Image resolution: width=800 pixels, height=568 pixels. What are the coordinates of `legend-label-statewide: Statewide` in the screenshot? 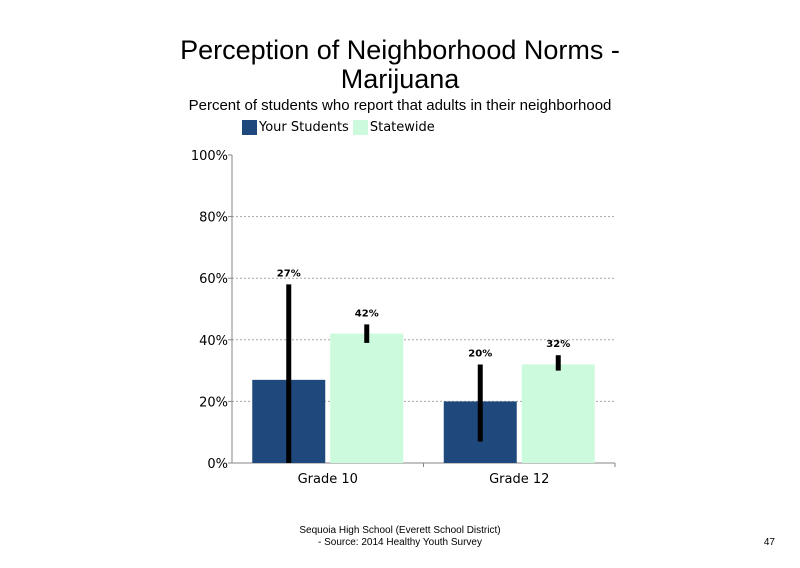 It's located at (402, 127).